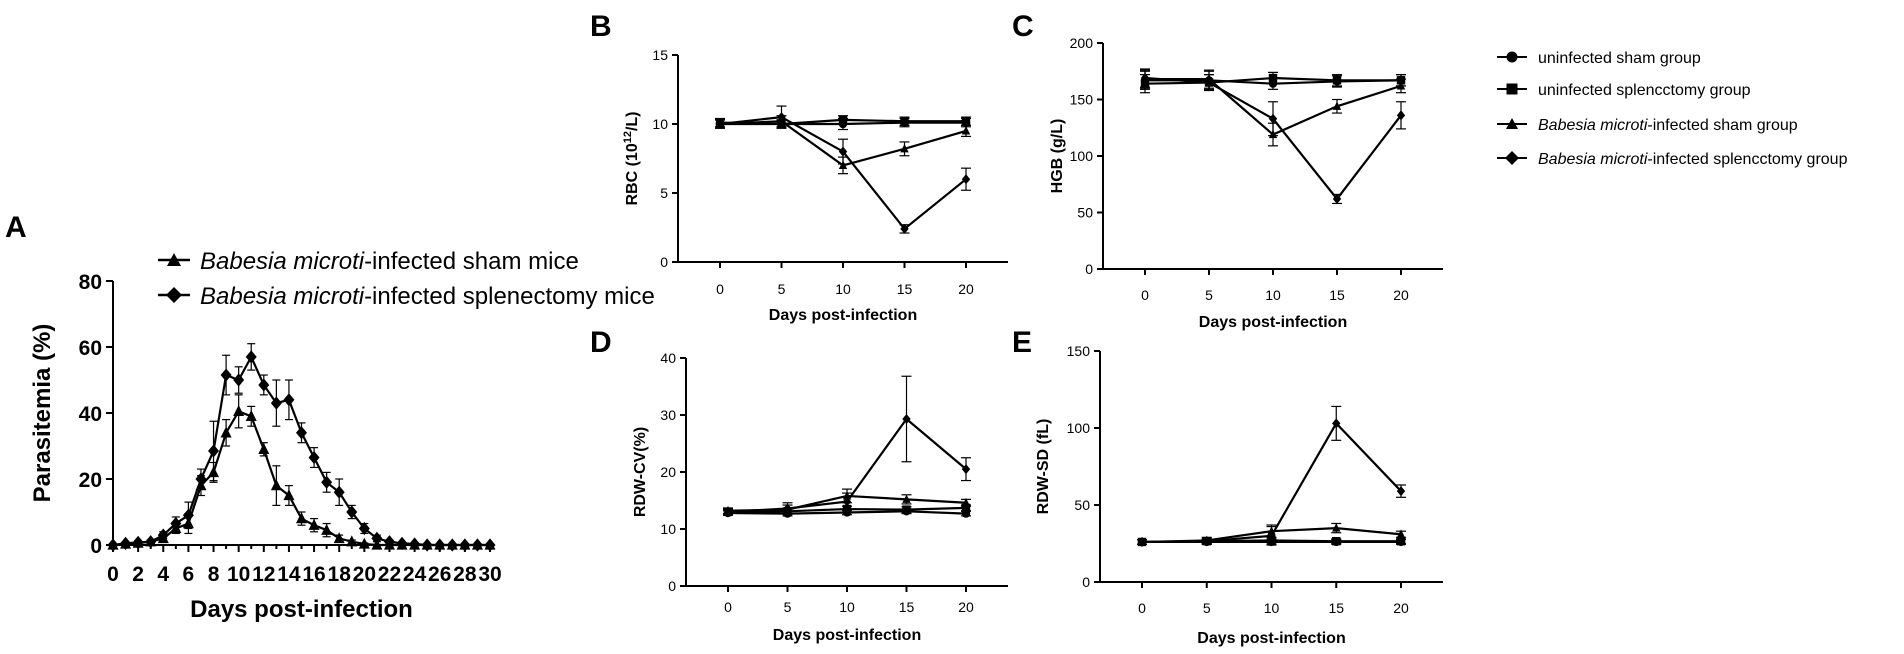 The height and width of the screenshot is (654, 1904). I want to click on panel-label-d: D, so click(601, 342).